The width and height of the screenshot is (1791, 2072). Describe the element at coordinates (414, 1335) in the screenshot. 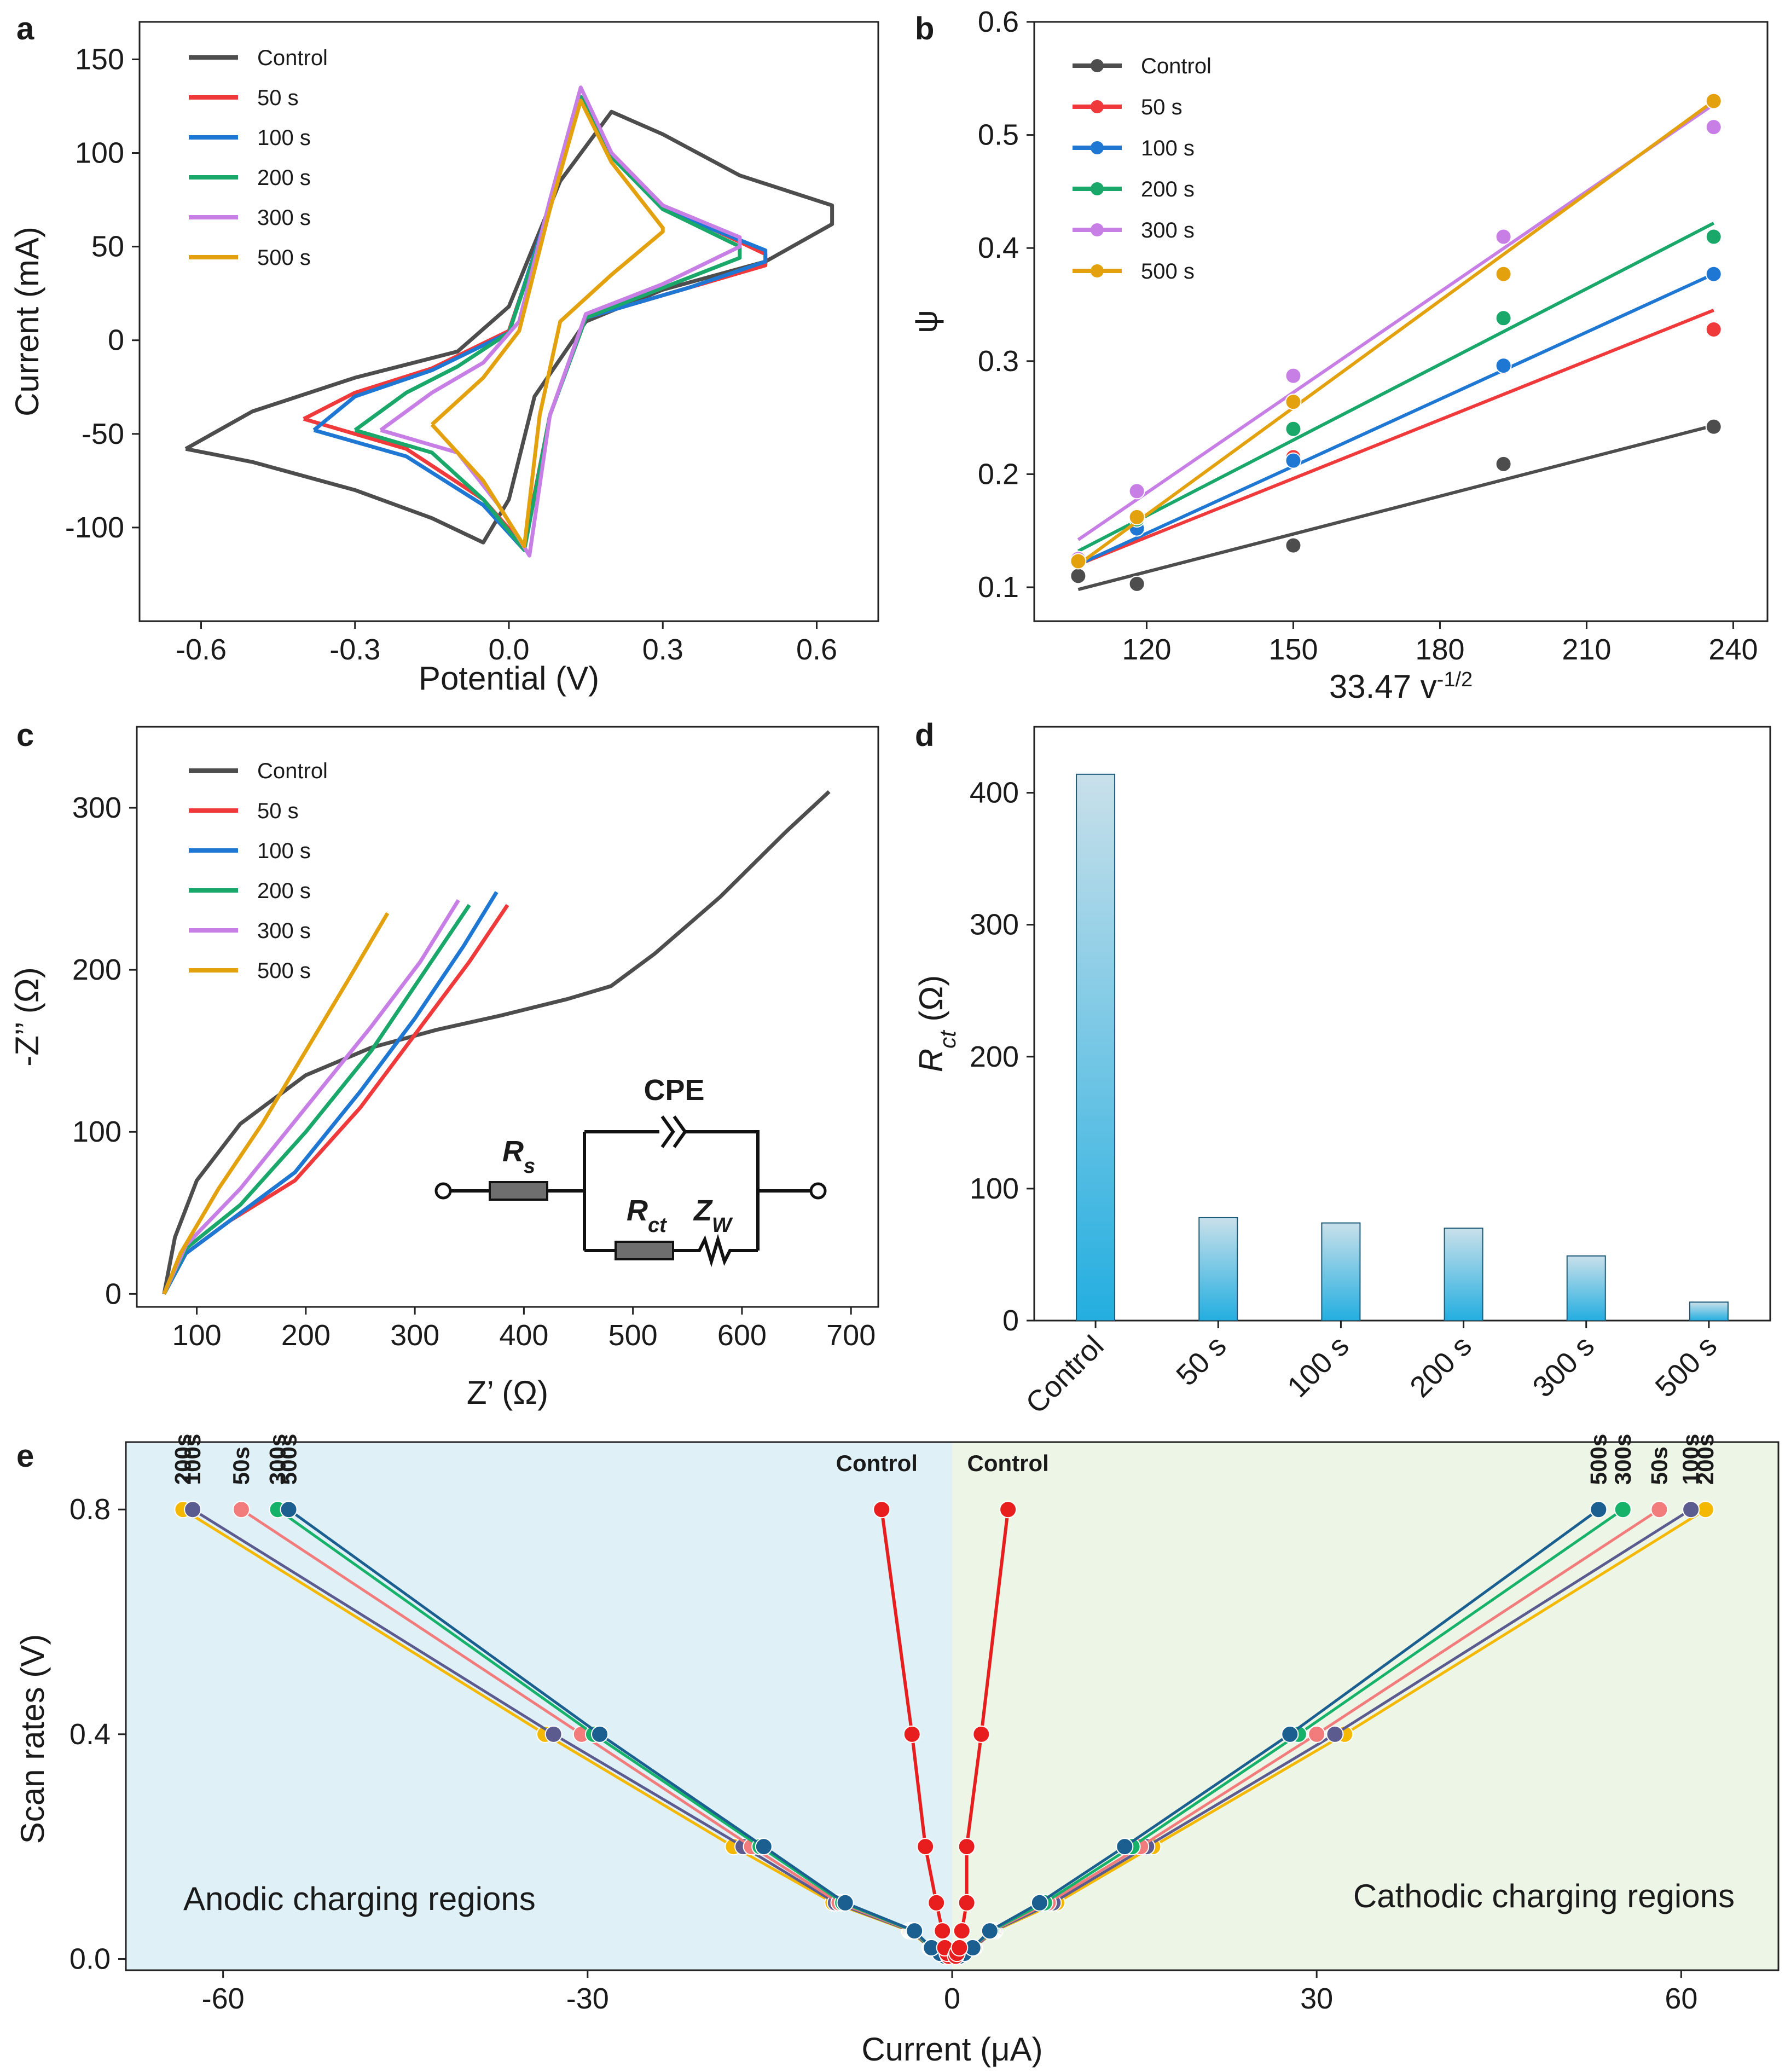

I see `x-tick-label: 300` at that location.